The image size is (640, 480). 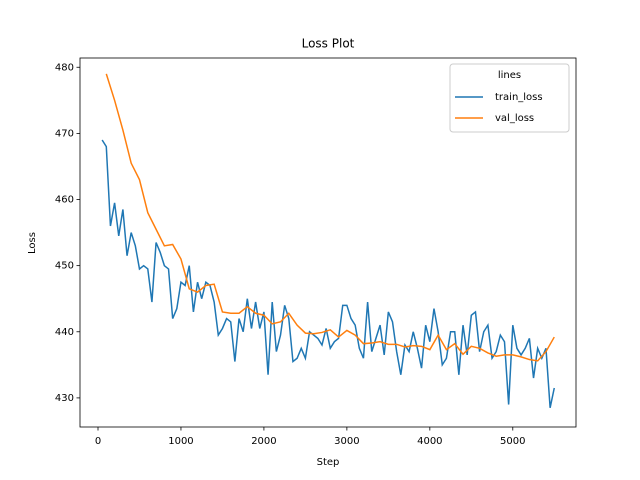 I want to click on legend-label: val_loss, so click(x=514, y=118).